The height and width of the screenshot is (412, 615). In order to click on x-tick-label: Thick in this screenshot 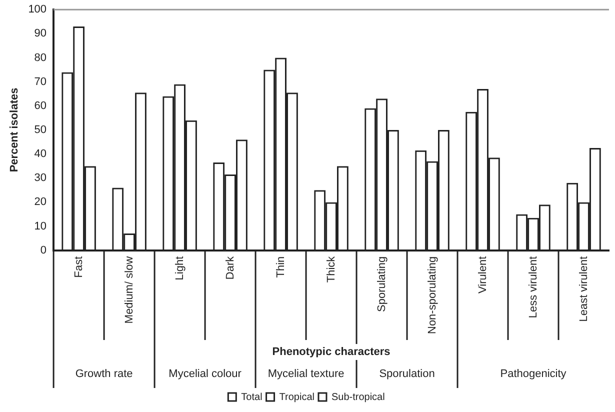, I will do `click(331, 269)`.